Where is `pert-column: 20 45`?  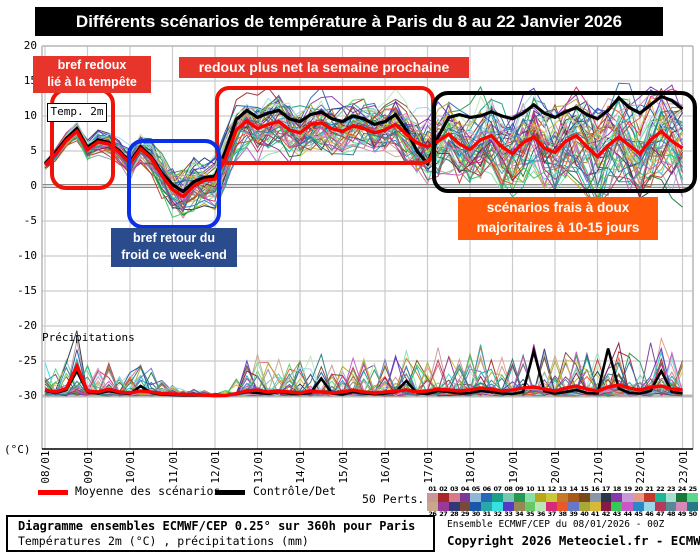
pert-column: 20 45 is located at coordinates (638, 502).